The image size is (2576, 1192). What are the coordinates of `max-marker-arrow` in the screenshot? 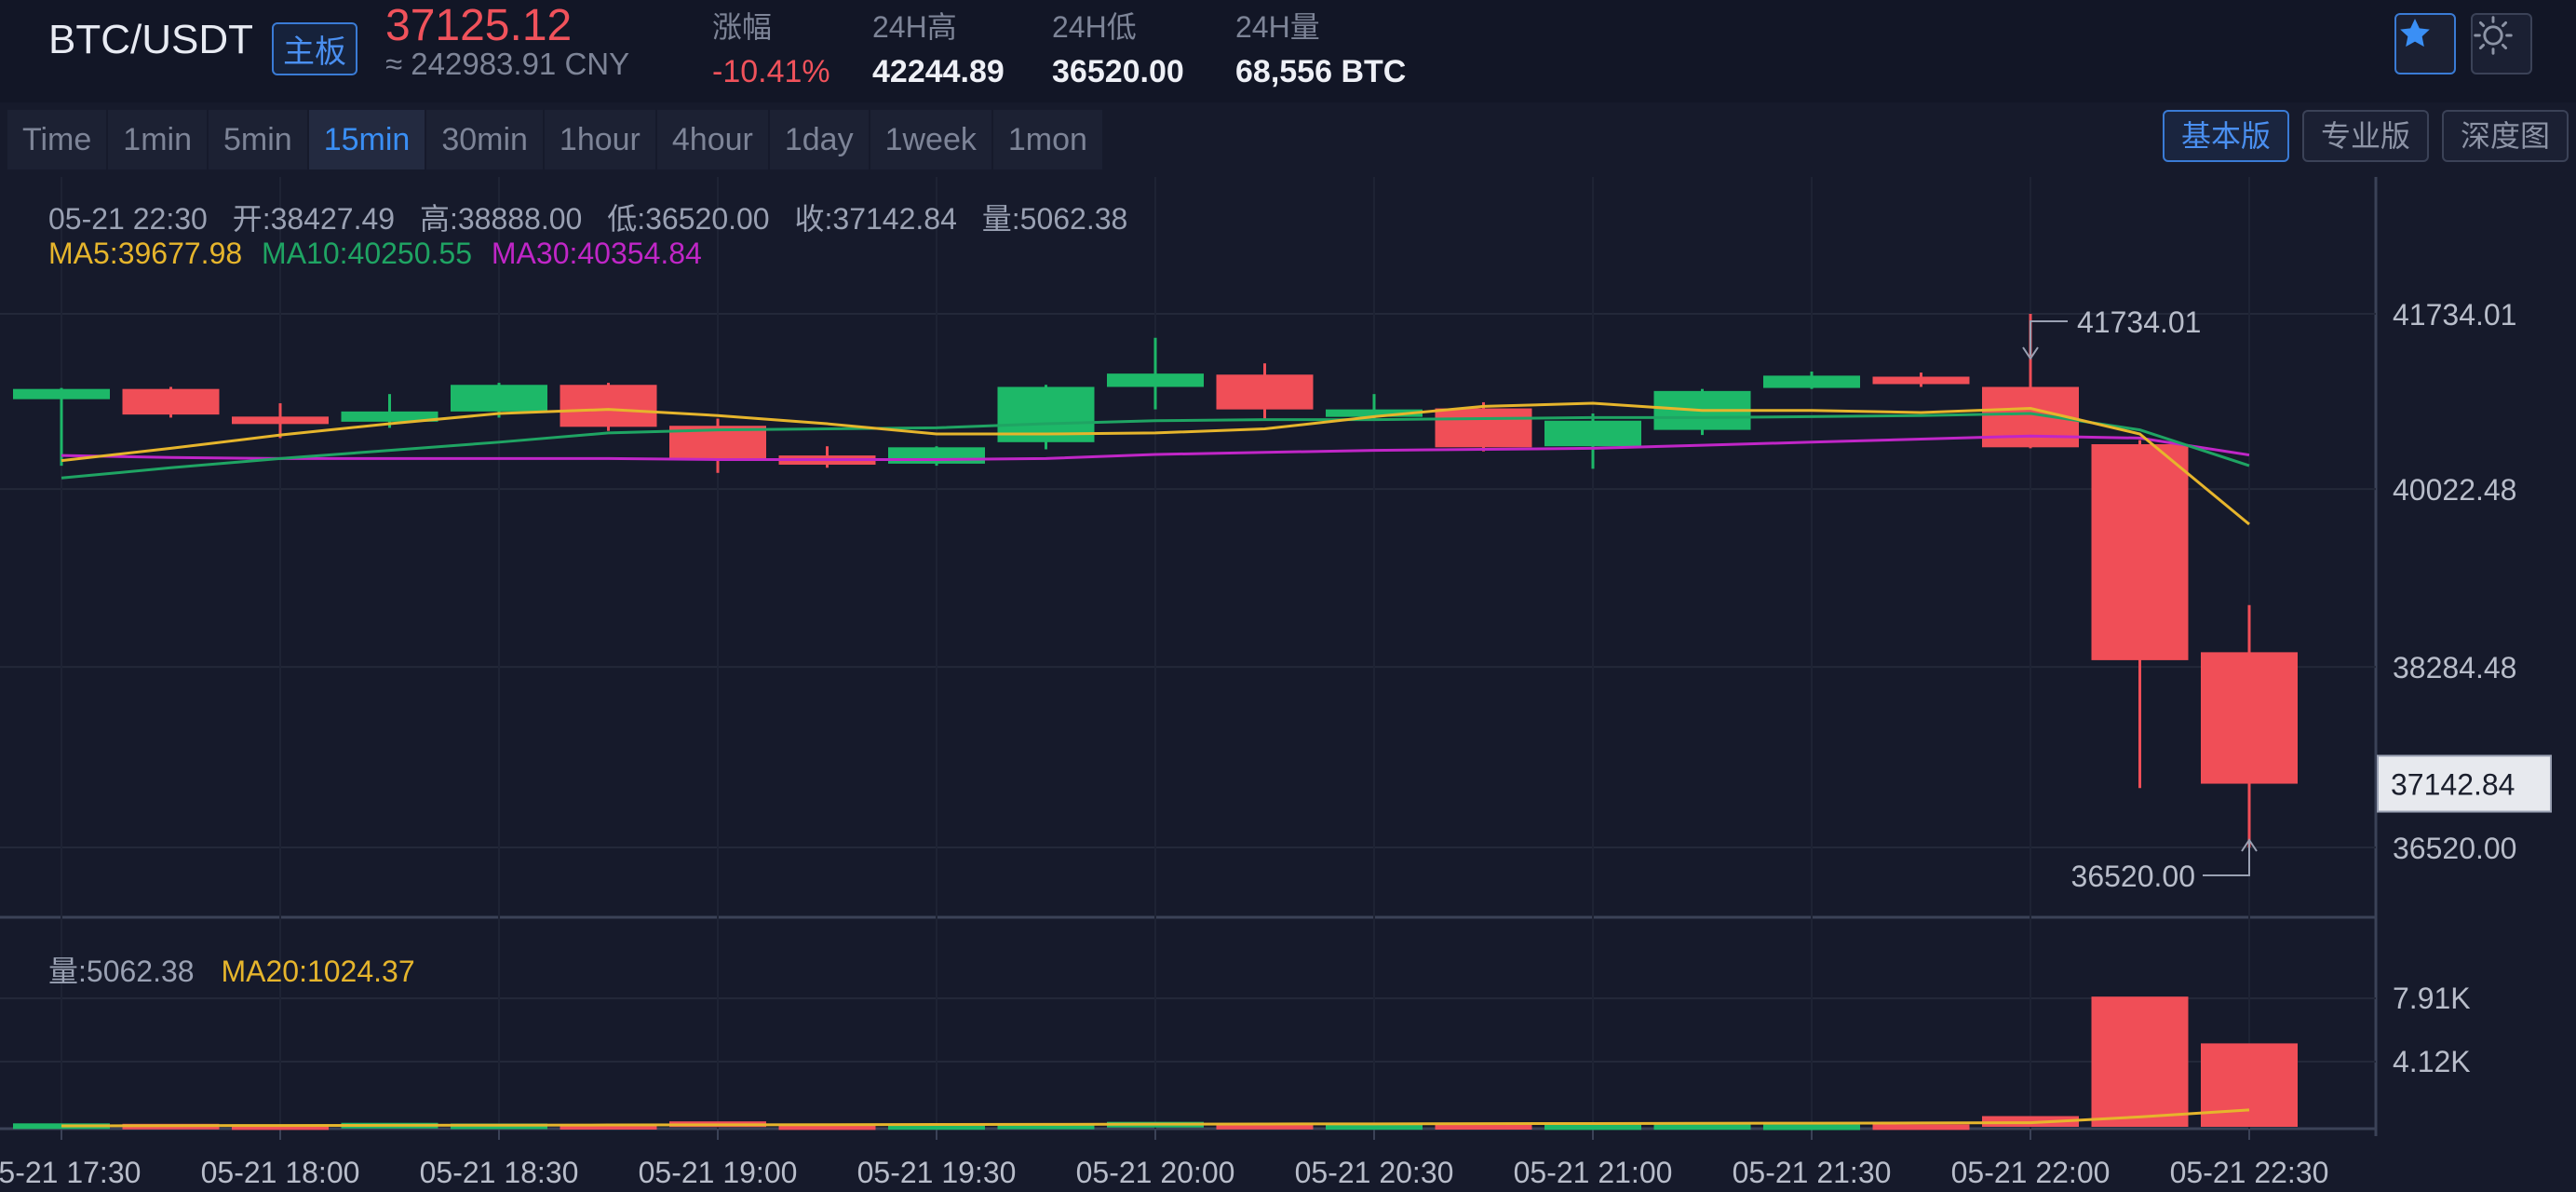 It's located at (2030, 353).